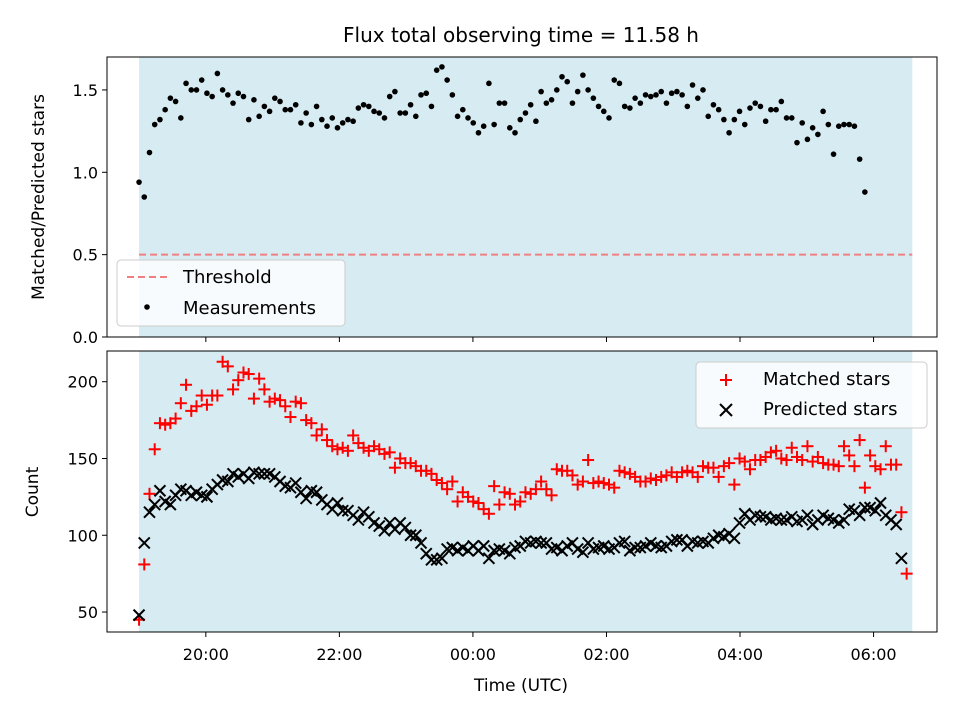 This screenshot has height=720, width=960. What do you see at coordinates (90, 214) in the screenshot?
I see `top-y-ticks: 0.0 0.5 1.0 1.5` at bounding box center [90, 214].